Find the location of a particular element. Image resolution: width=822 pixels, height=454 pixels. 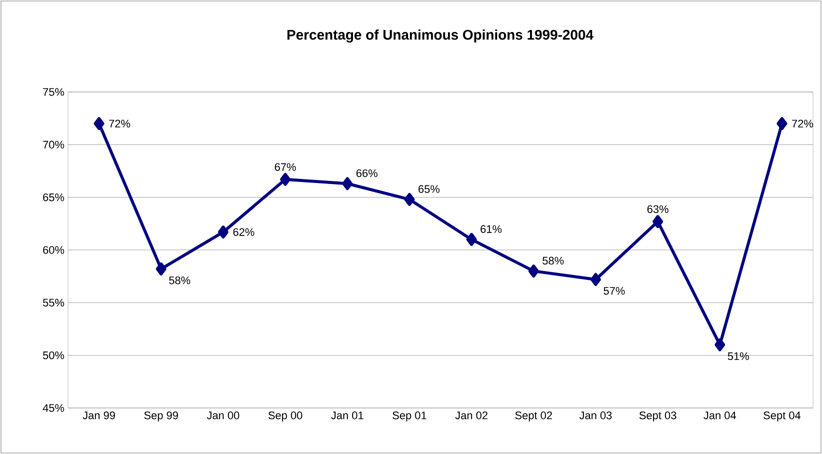

y-tick-label: 60% is located at coordinates (53, 250).